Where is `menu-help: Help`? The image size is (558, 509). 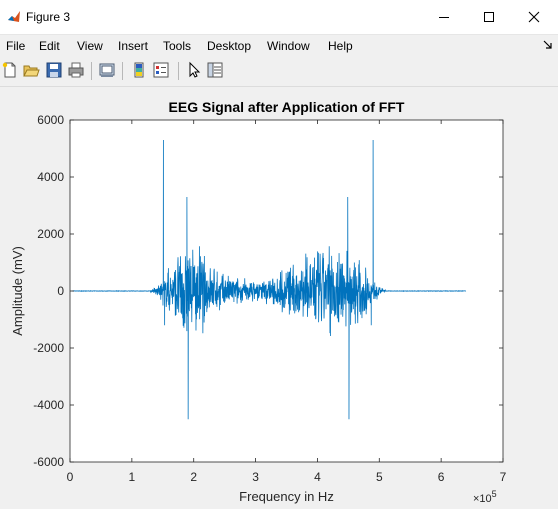
menu-help: Help is located at coordinates (340, 46).